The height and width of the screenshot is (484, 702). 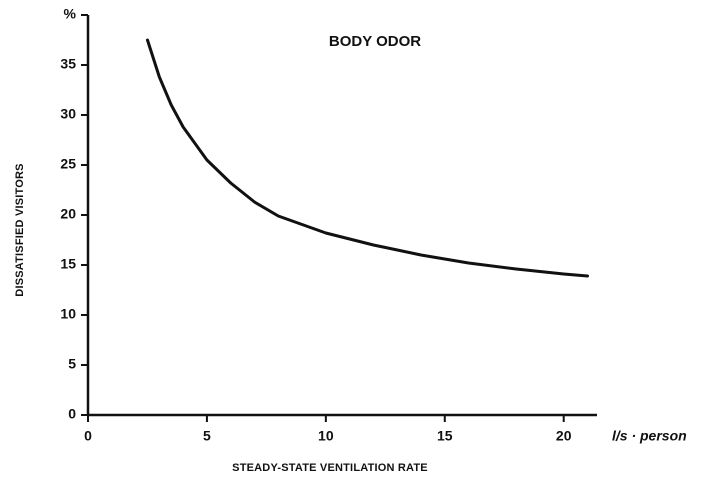 What do you see at coordinates (68, 64) in the screenshot?
I see `y-tick-label: 35` at bounding box center [68, 64].